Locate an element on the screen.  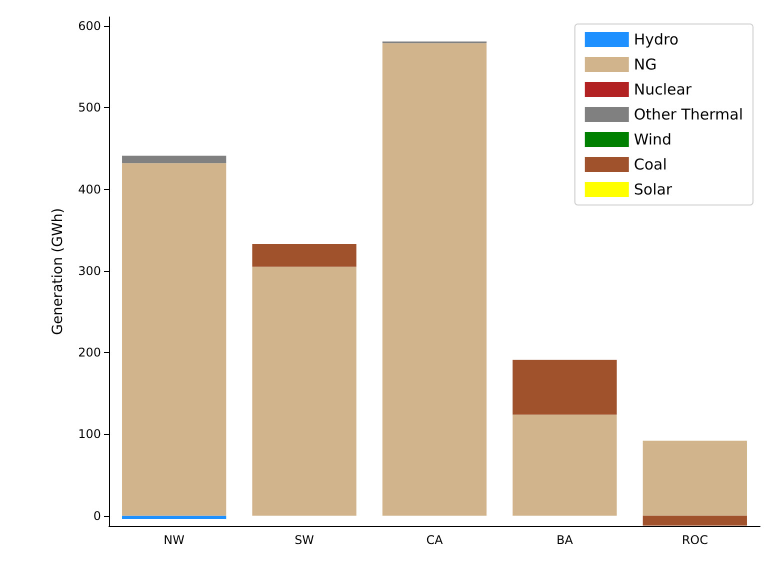
x-tick-label: BA is located at coordinates (565, 540).